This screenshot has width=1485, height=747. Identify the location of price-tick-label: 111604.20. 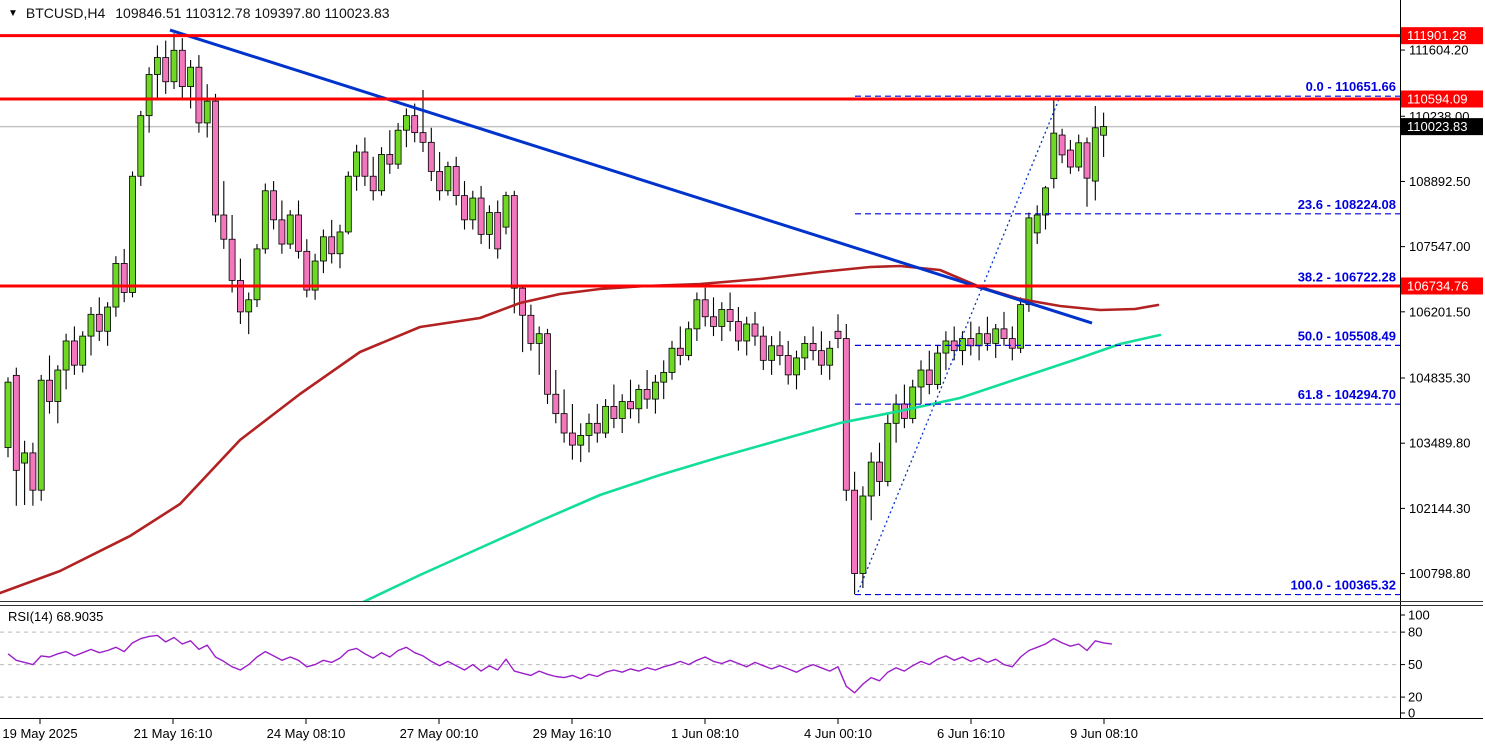
(1439, 50).